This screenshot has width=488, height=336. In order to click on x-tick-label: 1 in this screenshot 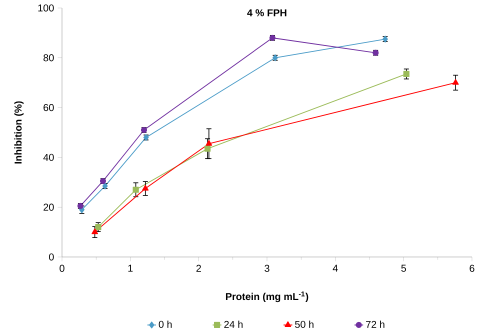, I will do `click(130, 268)`.